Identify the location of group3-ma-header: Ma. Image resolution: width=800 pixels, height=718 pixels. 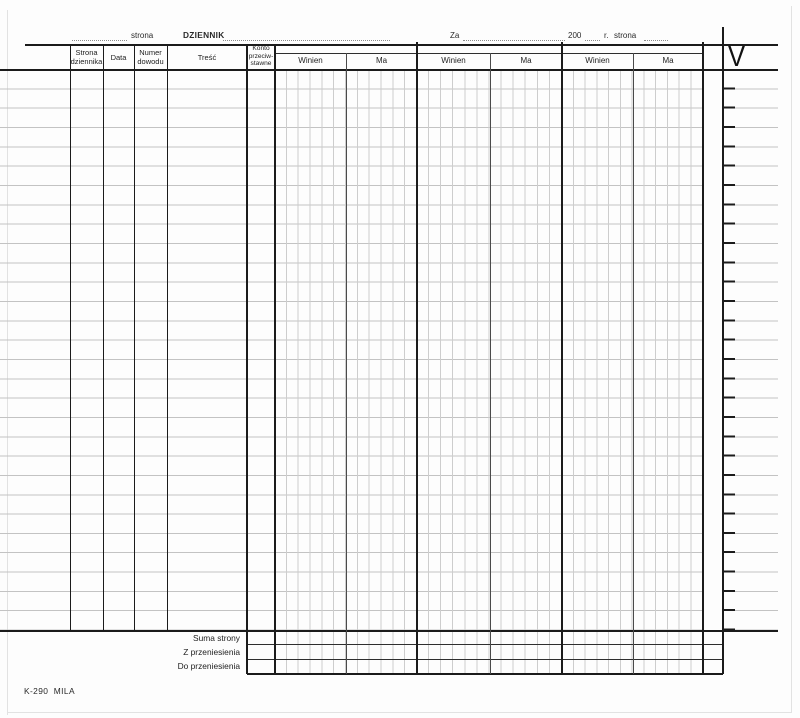
(668, 61).